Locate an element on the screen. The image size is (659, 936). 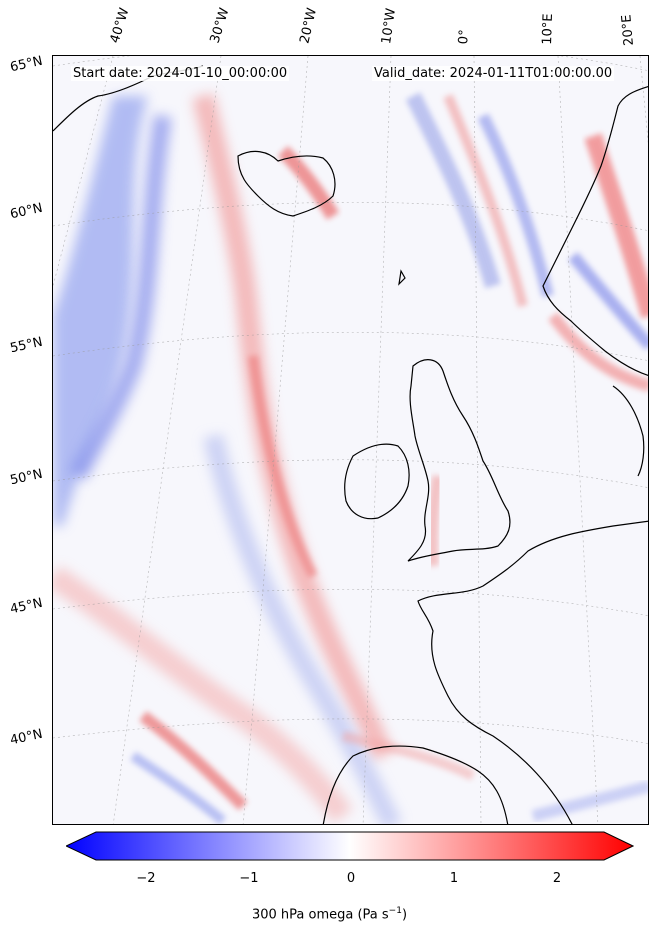
colorbar-gradient is located at coordinates (350, 846).